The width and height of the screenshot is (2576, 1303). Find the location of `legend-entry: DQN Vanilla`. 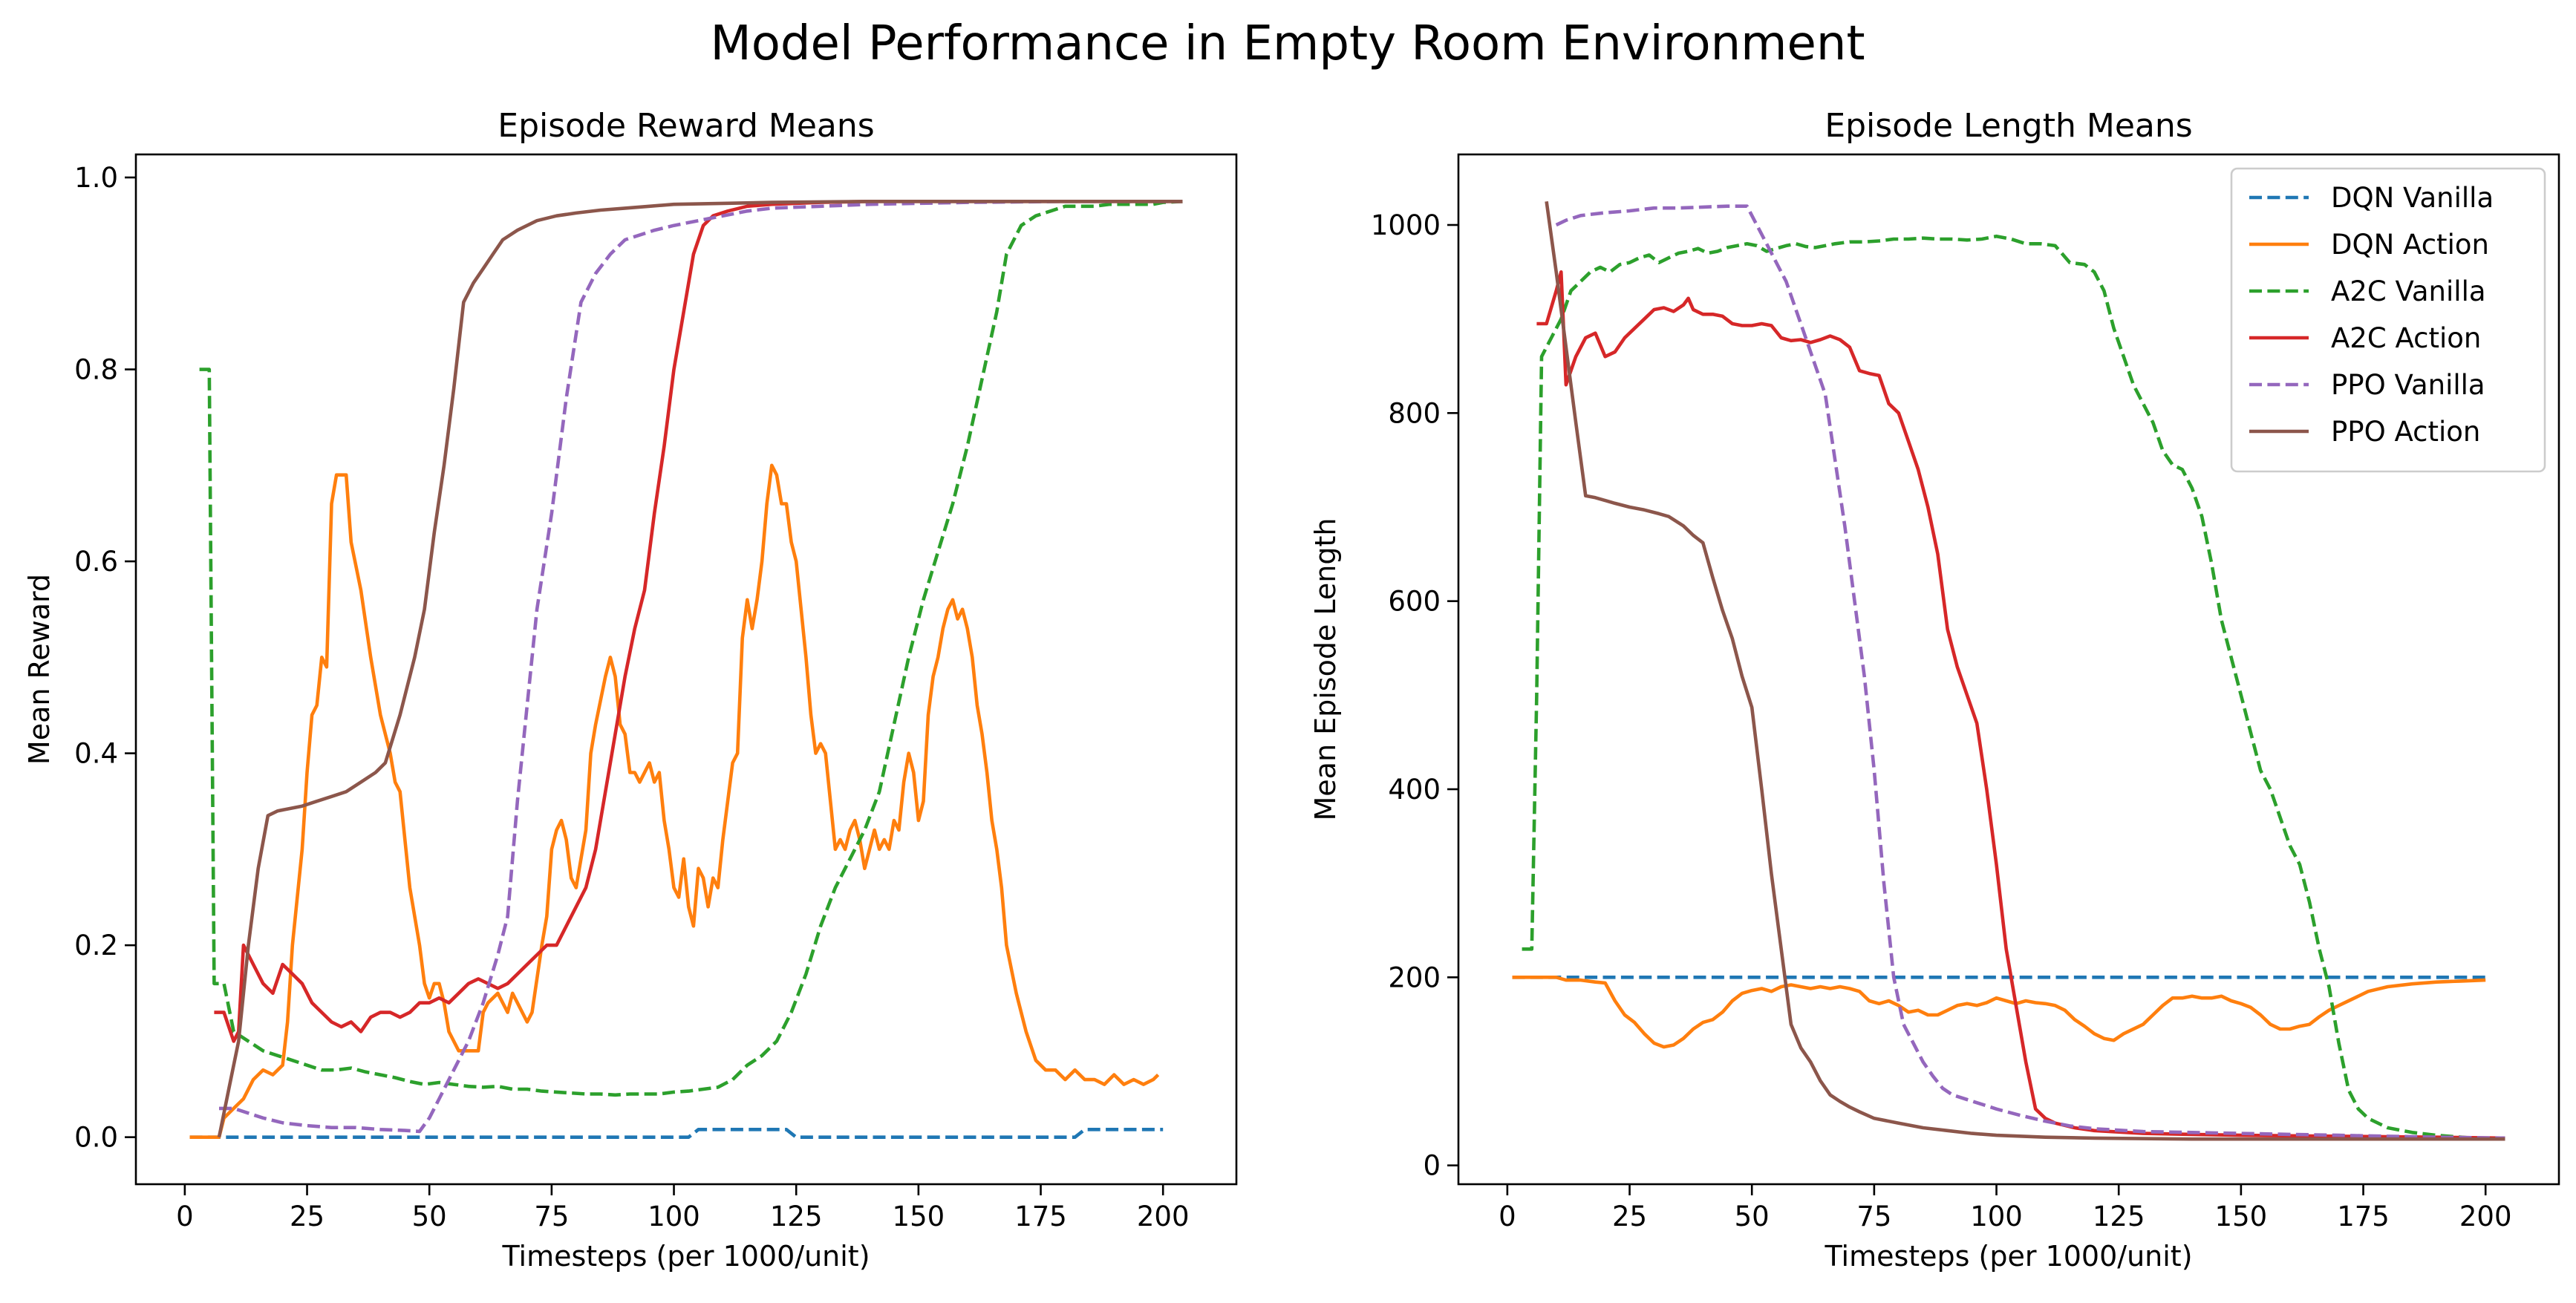

legend-entry: DQN Vanilla is located at coordinates (2412, 198).